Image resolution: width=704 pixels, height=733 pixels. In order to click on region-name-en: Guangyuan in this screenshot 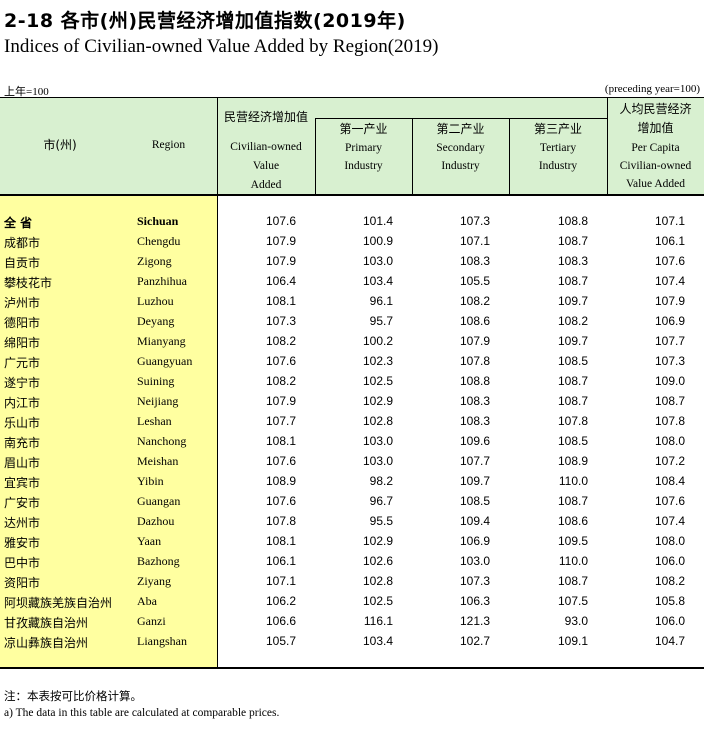, I will do `click(165, 361)`.